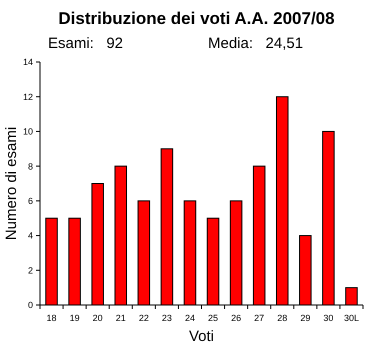 Image resolution: width=377 pixels, height=351 pixels. What do you see at coordinates (143, 318) in the screenshot?
I see `x-tick-label: 22` at bounding box center [143, 318].